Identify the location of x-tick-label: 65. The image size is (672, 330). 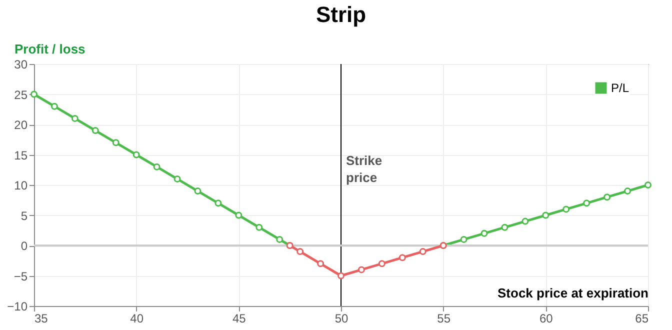
(642, 319).